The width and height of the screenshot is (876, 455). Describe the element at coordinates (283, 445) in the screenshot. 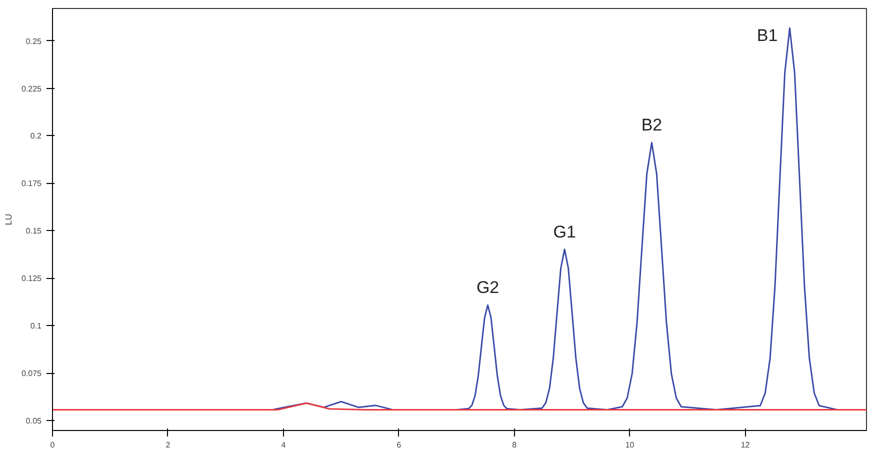

I see `x-tick-label: 4` at that location.